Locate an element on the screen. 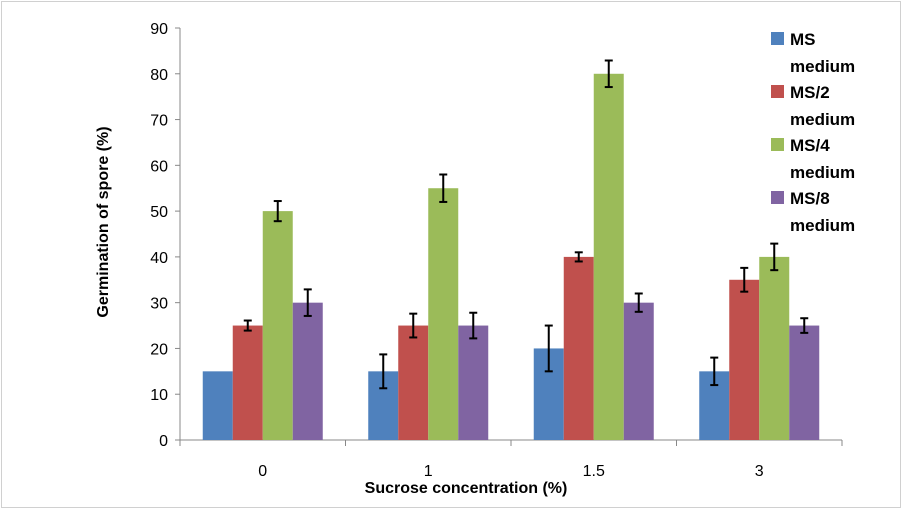 This screenshot has height=511, width=904. legend-label: MS/2 is located at coordinates (810, 92).